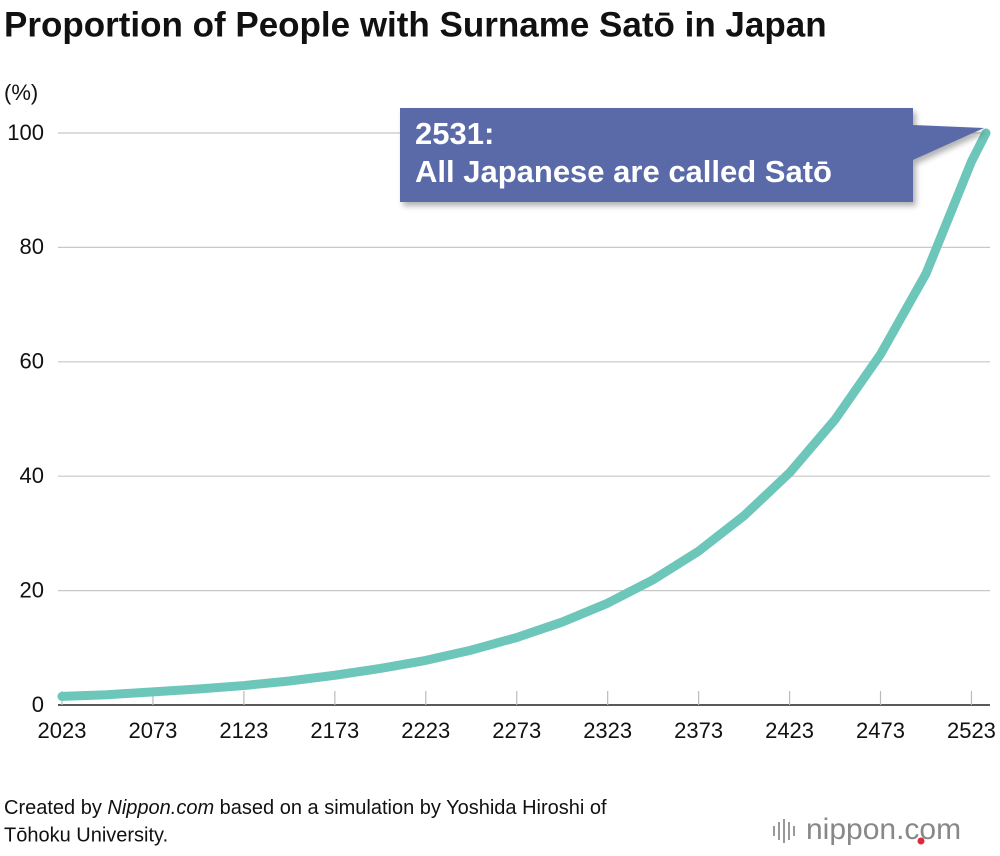 The image size is (1000, 856). What do you see at coordinates (38, 704) in the screenshot?
I see `y-tick-label: 0` at bounding box center [38, 704].